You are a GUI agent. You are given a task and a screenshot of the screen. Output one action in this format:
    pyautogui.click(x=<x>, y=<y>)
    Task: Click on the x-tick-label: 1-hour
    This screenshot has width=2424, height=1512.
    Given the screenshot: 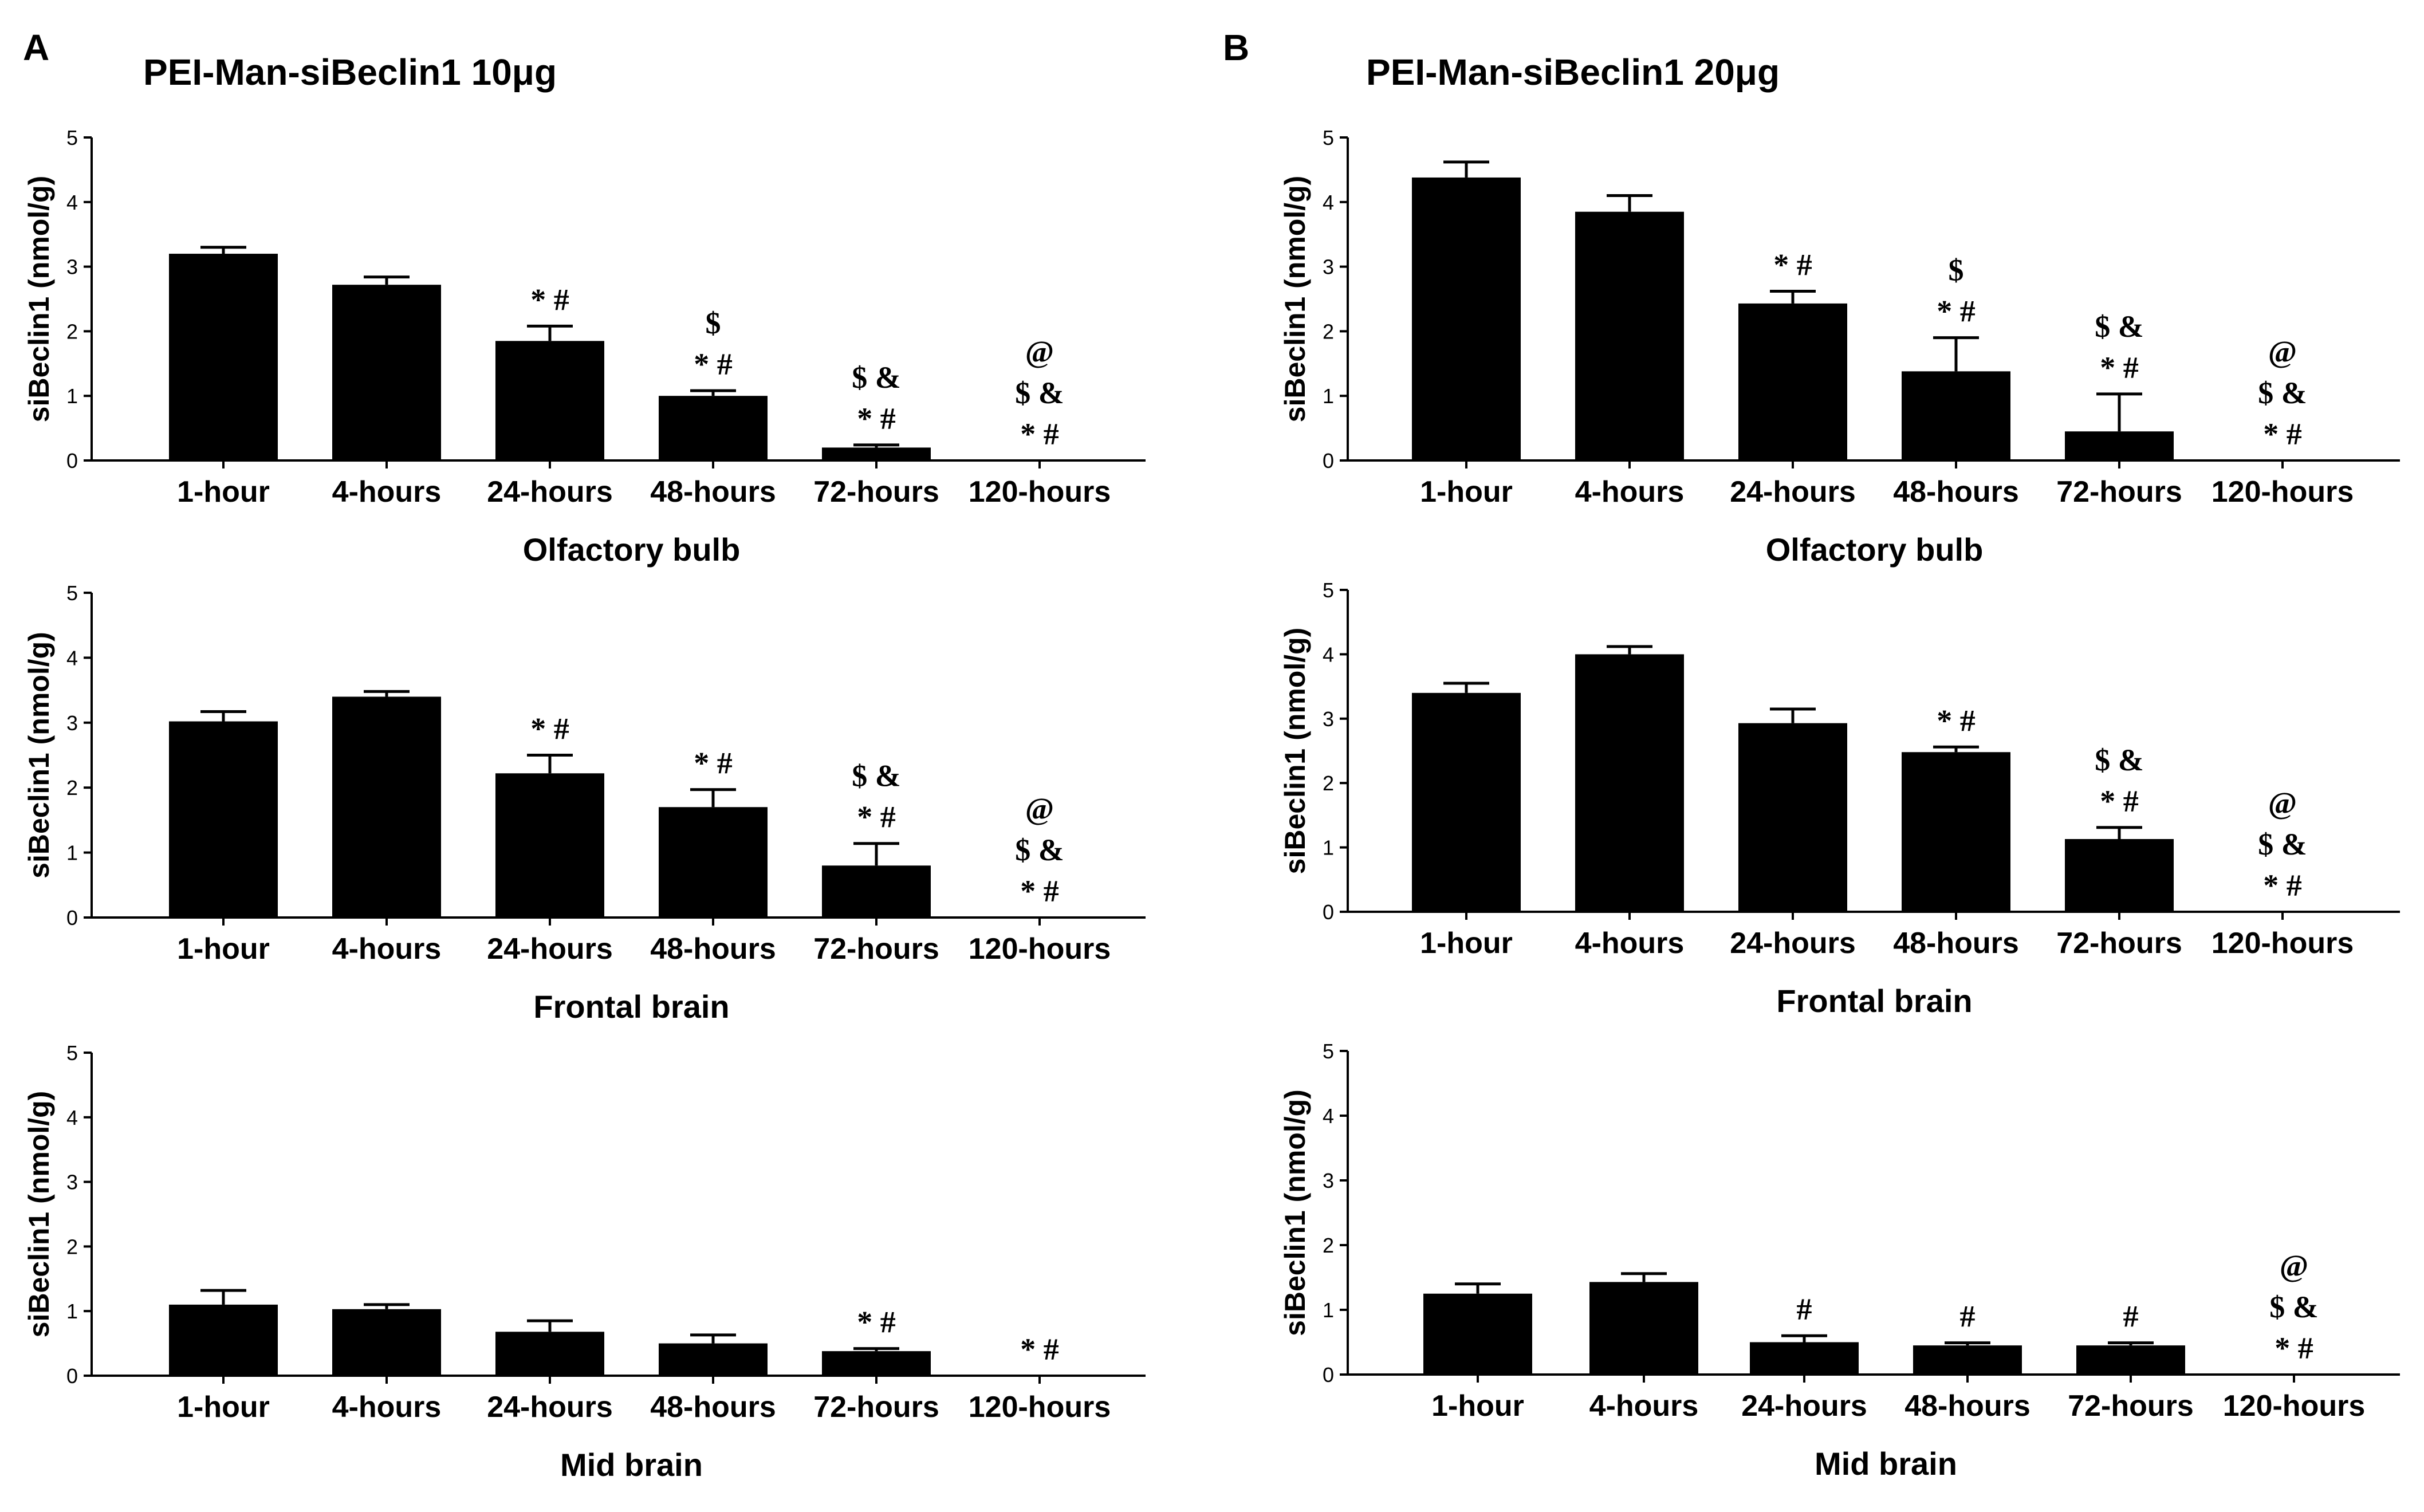 What is the action you would take?
    pyautogui.click(x=223, y=492)
    